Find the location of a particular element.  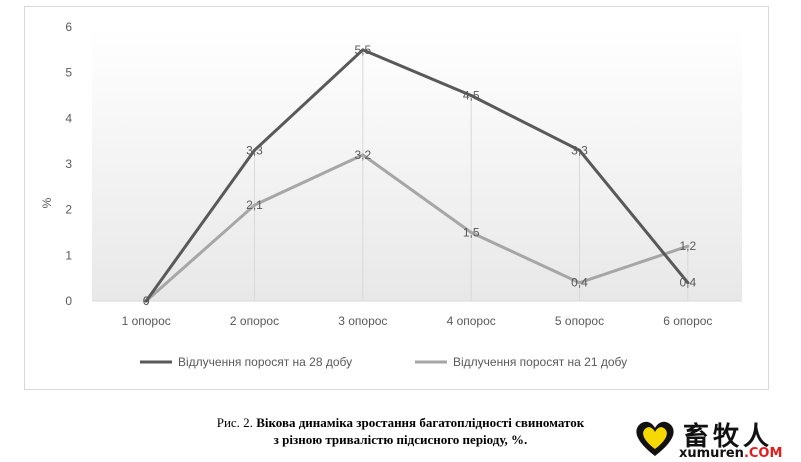

x-tick-label: 2 опорос is located at coordinates (254, 321).